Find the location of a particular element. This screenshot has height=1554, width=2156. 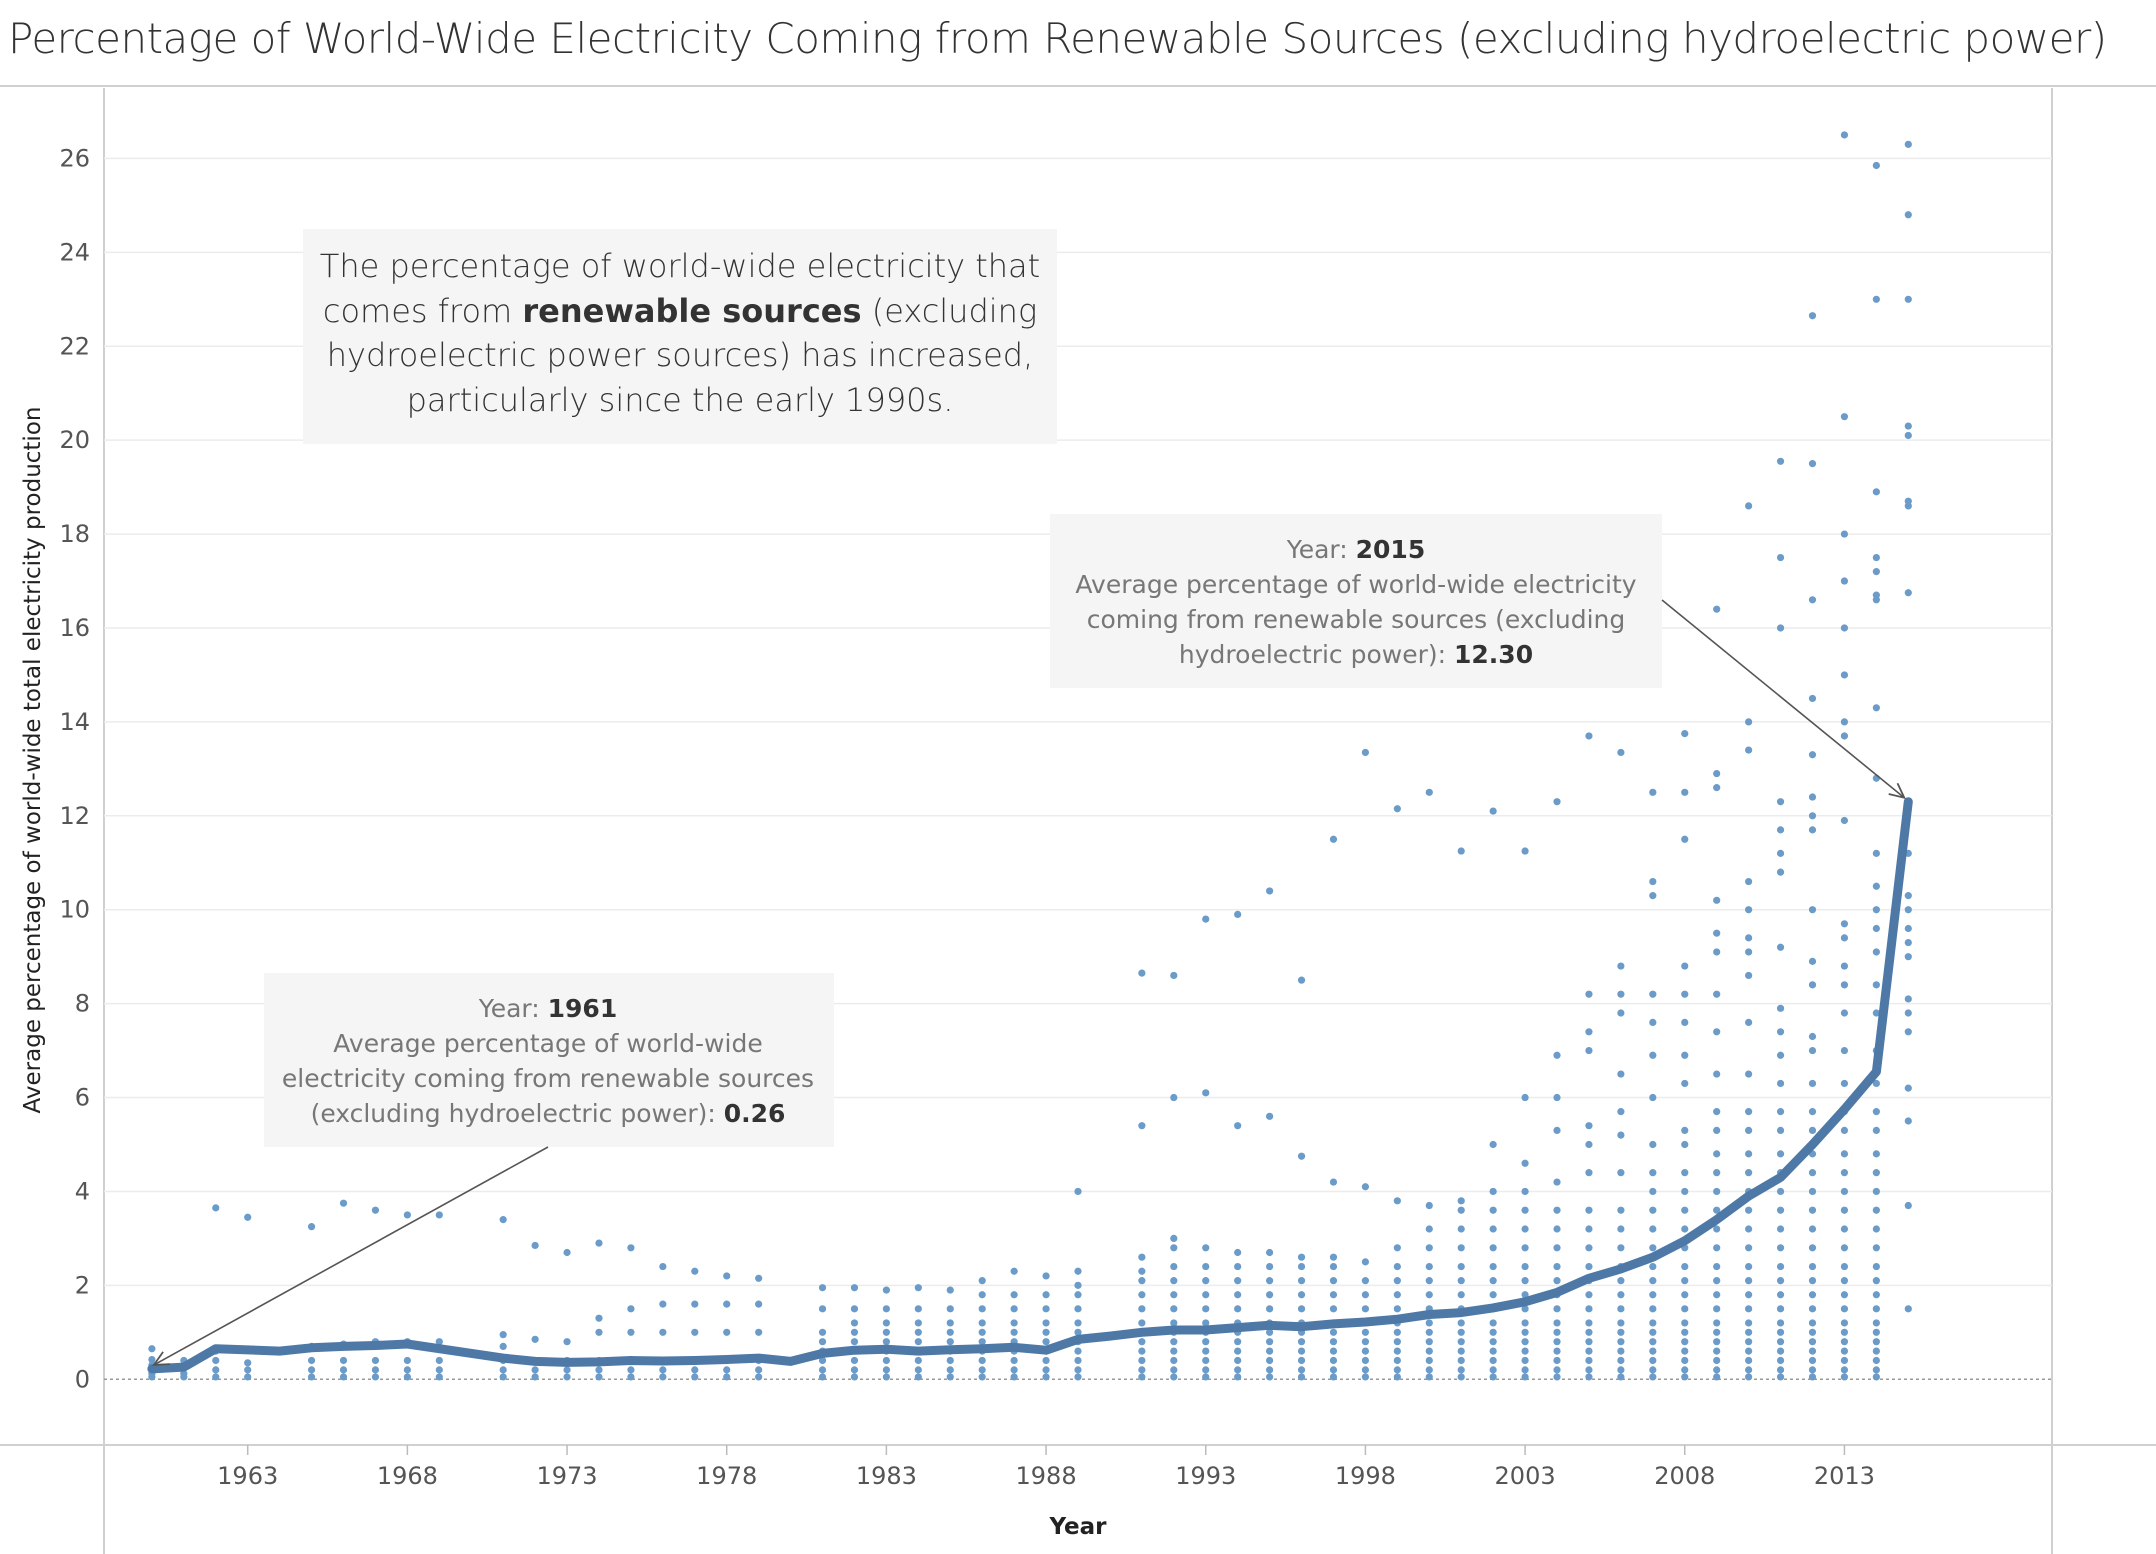

callout-1961-year: 1961 is located at coordinates (583, 1008).